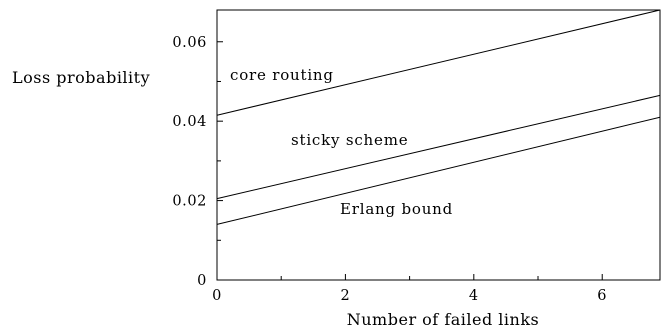 This screenshot has width=661, height=330. Describe the element at coordinates (81, 77) in the screenshot. I see `y-axis-title: Loss probability` at that location.